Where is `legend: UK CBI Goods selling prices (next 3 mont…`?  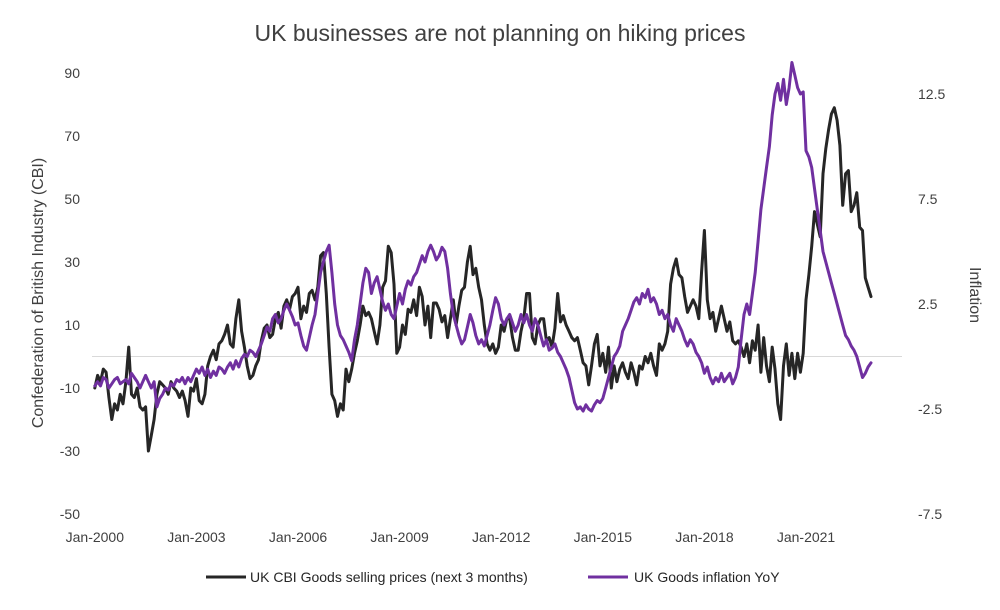 legend: UK CBI Goods selling prices (next 3 mont… is located at coordinates (493, 577).